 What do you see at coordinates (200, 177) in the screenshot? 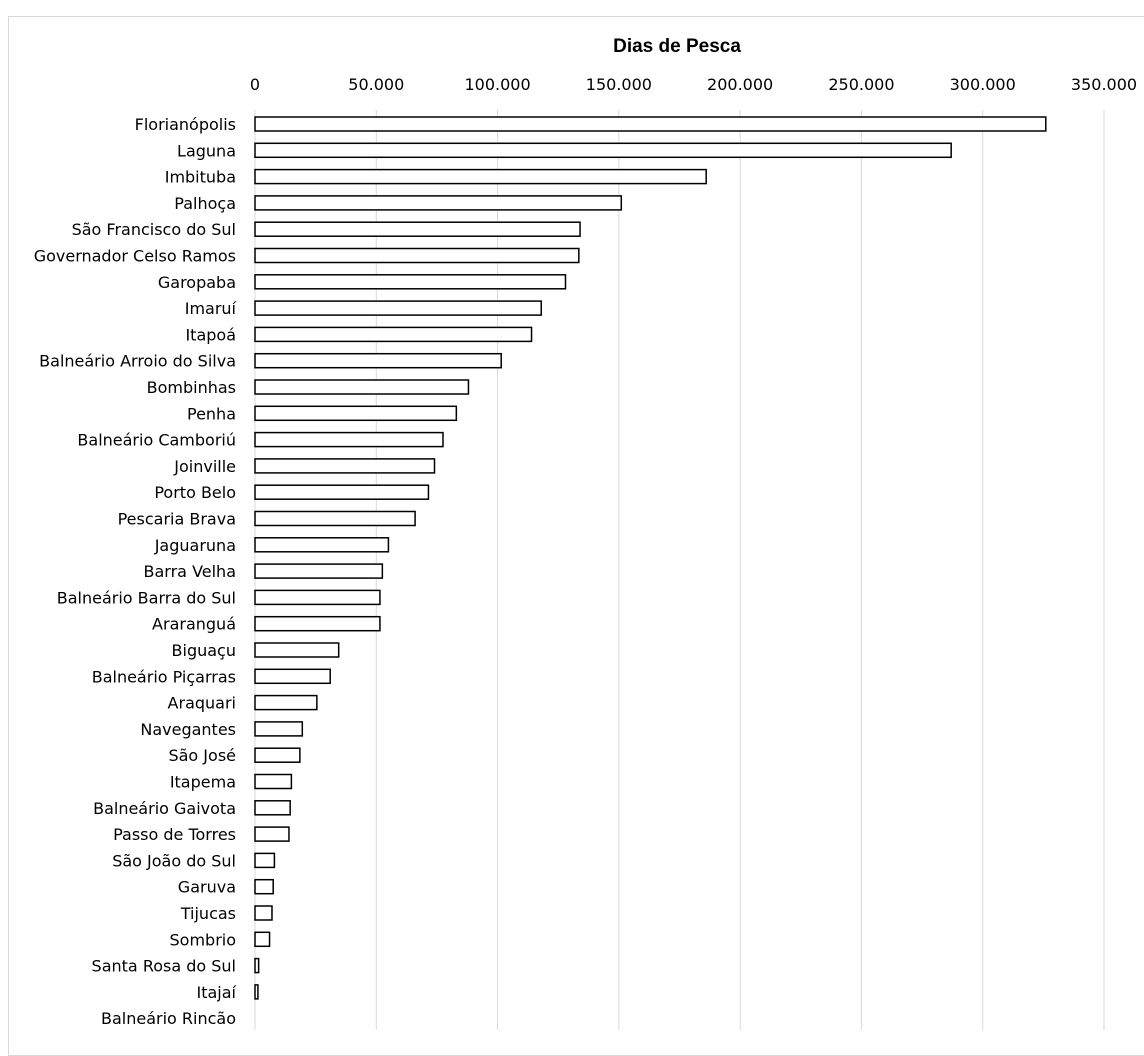
I see `category-label: Imbituba` at bounding box center [200, 177].